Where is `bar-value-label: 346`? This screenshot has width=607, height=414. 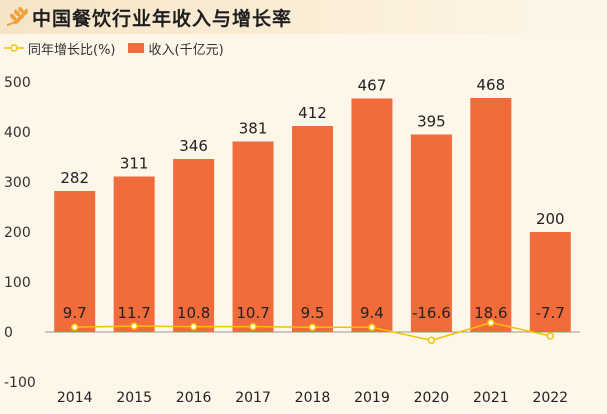 bar-value-label: 346 is located at coordinates (193, 146).